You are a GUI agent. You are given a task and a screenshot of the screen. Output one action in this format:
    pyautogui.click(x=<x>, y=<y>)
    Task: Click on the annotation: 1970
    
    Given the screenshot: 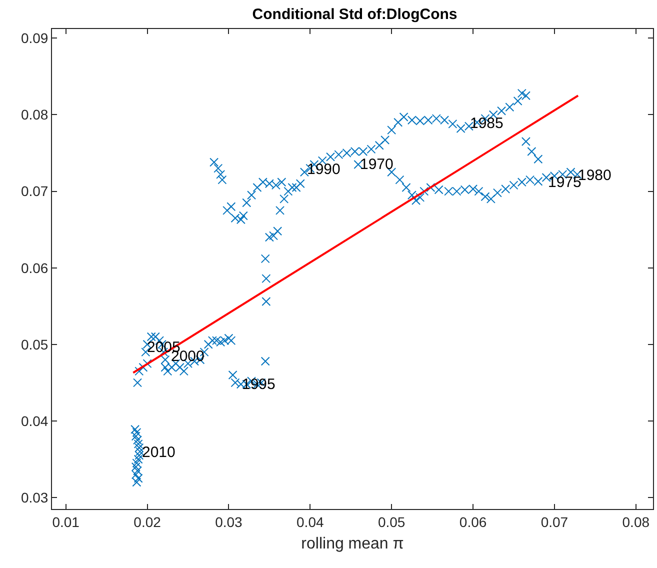 What is the action you would take?
    pyautogui.click(x=377, y=164)
    